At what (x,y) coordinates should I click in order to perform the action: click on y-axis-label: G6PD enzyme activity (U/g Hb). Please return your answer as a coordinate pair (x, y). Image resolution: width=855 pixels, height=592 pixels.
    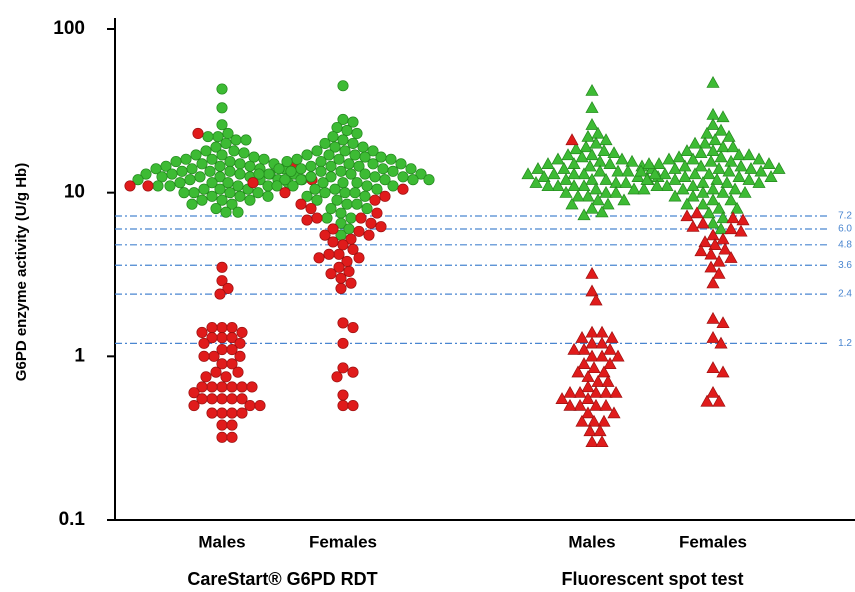
    Looking at the image, I should click on (21, 272).